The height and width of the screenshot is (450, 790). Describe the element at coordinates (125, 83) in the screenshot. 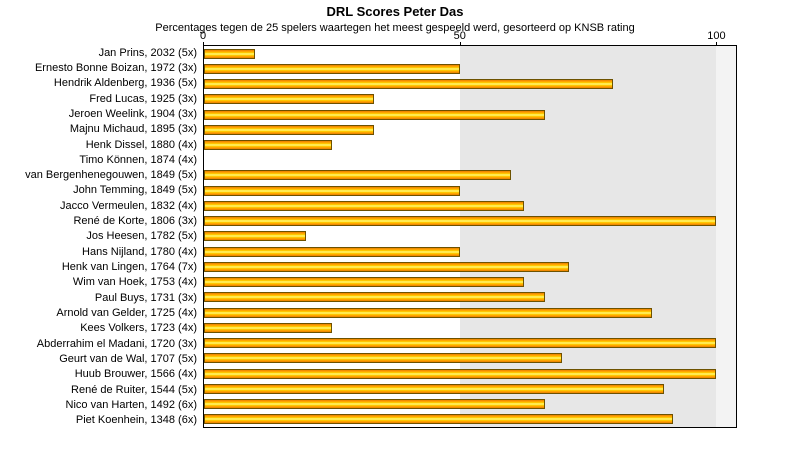

I see `player-label: Hendrik Aldenberg, 1936 (5x)` at that location.